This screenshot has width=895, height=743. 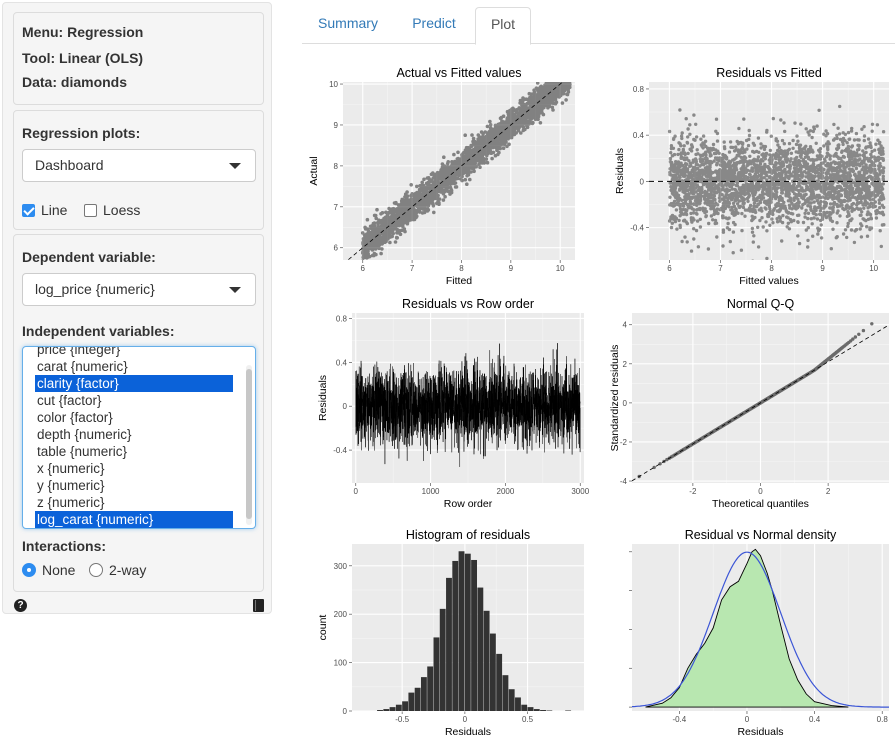 What do you see at coordinates (624, 442) in the screenshot?
I see `y-tick-label: -2` at bounding box center [624, 442].